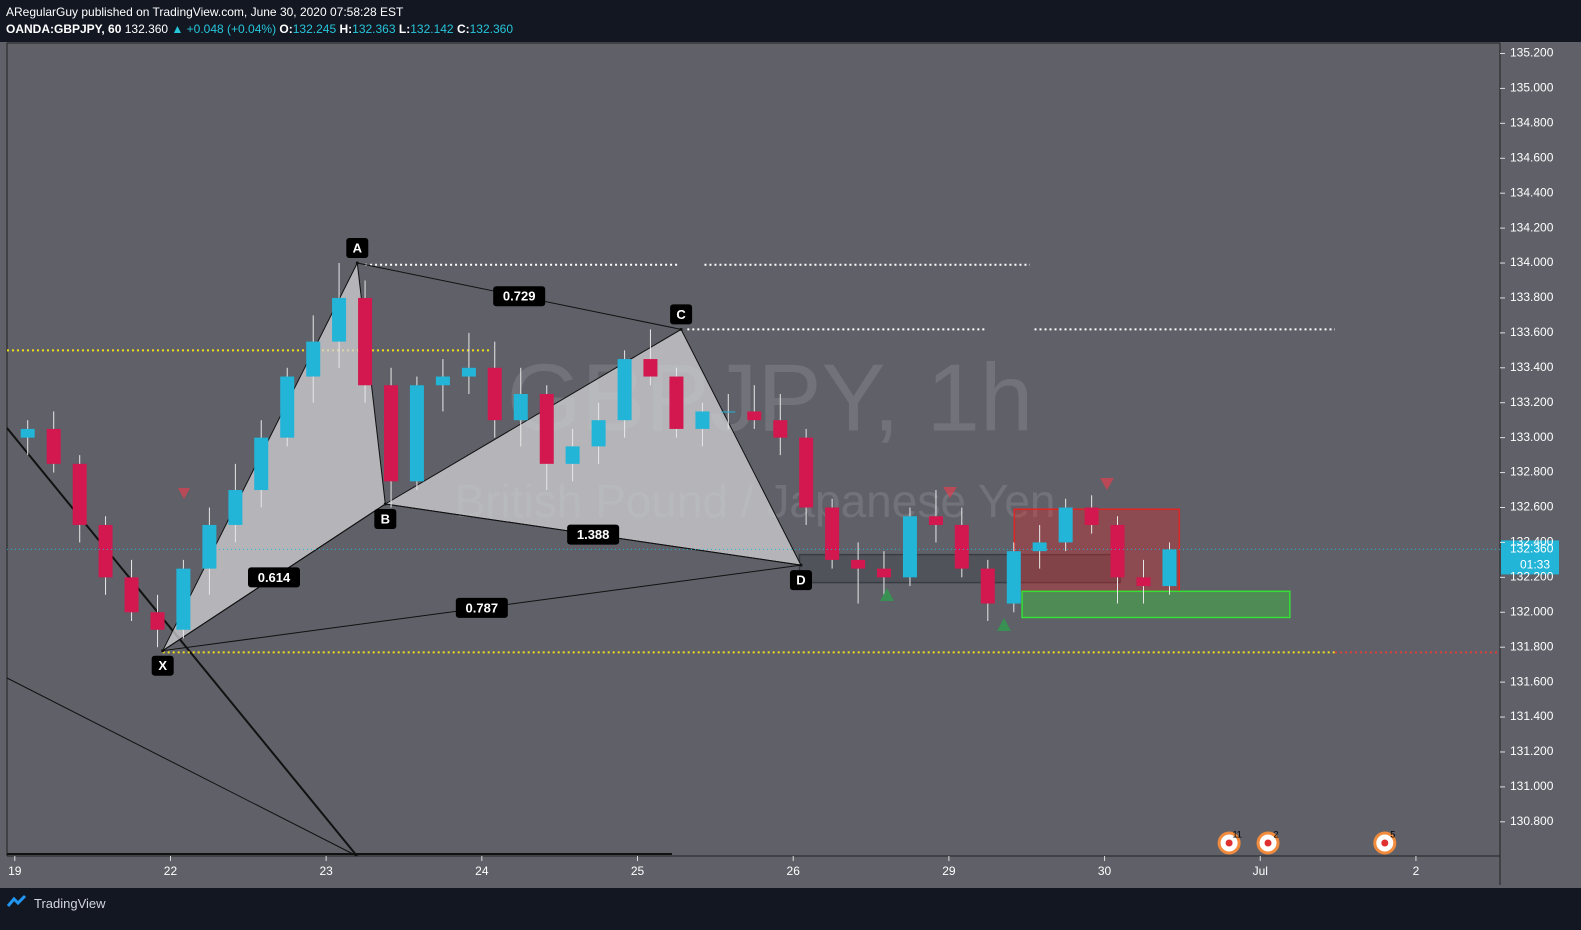 Image resolution: width=1581 pixels, height=930 pixels. I want to click on ratio-label: 0.614, so click(274, 577).